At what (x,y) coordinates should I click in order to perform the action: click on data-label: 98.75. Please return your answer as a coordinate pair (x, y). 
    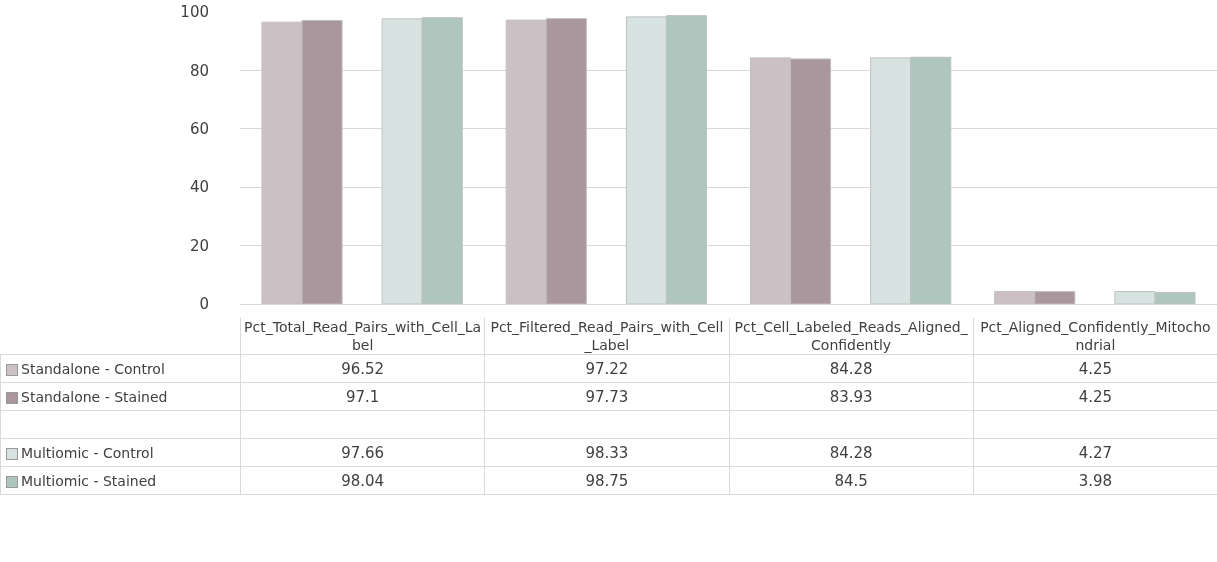
    Looking at the image, I should click on (606, 480).